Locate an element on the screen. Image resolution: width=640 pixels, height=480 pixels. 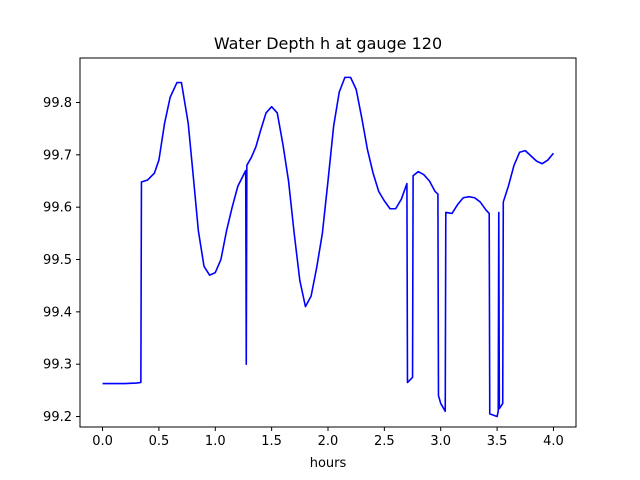
y-tick-label: 99.8 is located at coordinates (57, 103).